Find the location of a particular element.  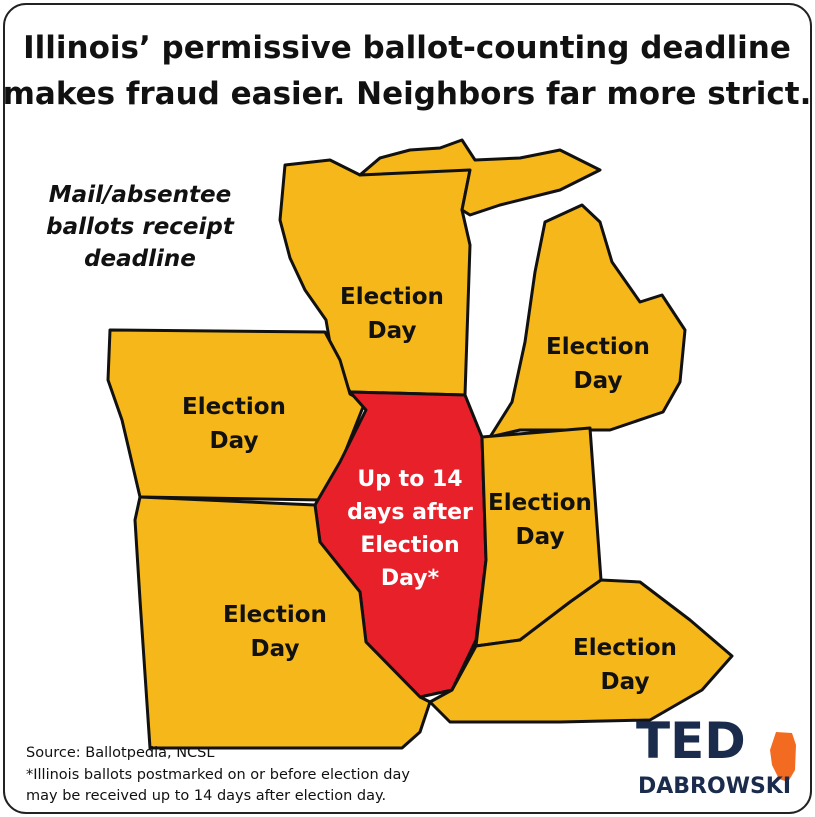

map-note: deadline is located at coordinates (140, 259).